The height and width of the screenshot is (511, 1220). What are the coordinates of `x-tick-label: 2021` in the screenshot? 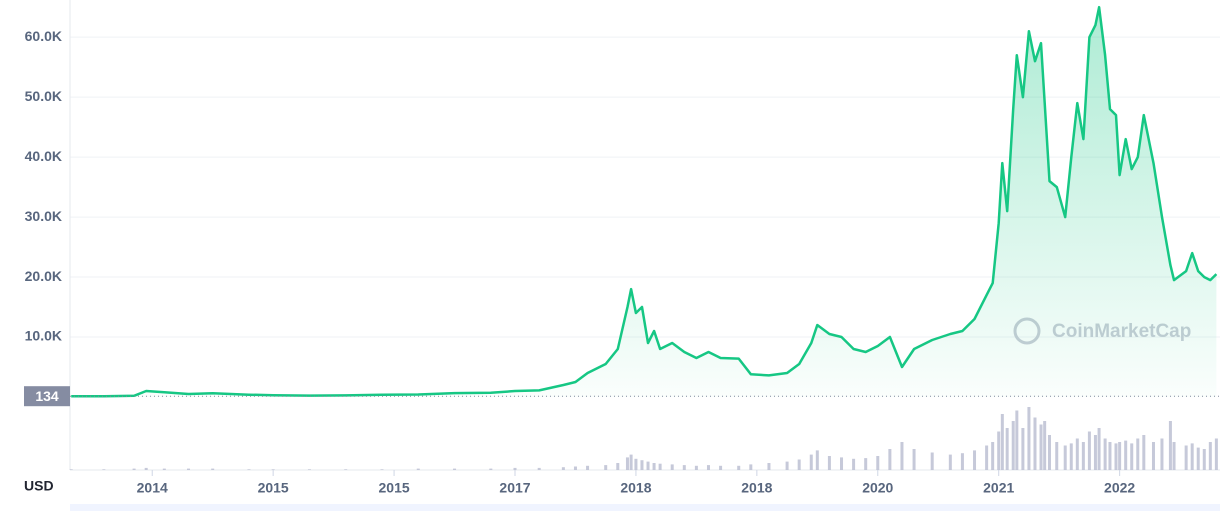 It's located at (998, 488).